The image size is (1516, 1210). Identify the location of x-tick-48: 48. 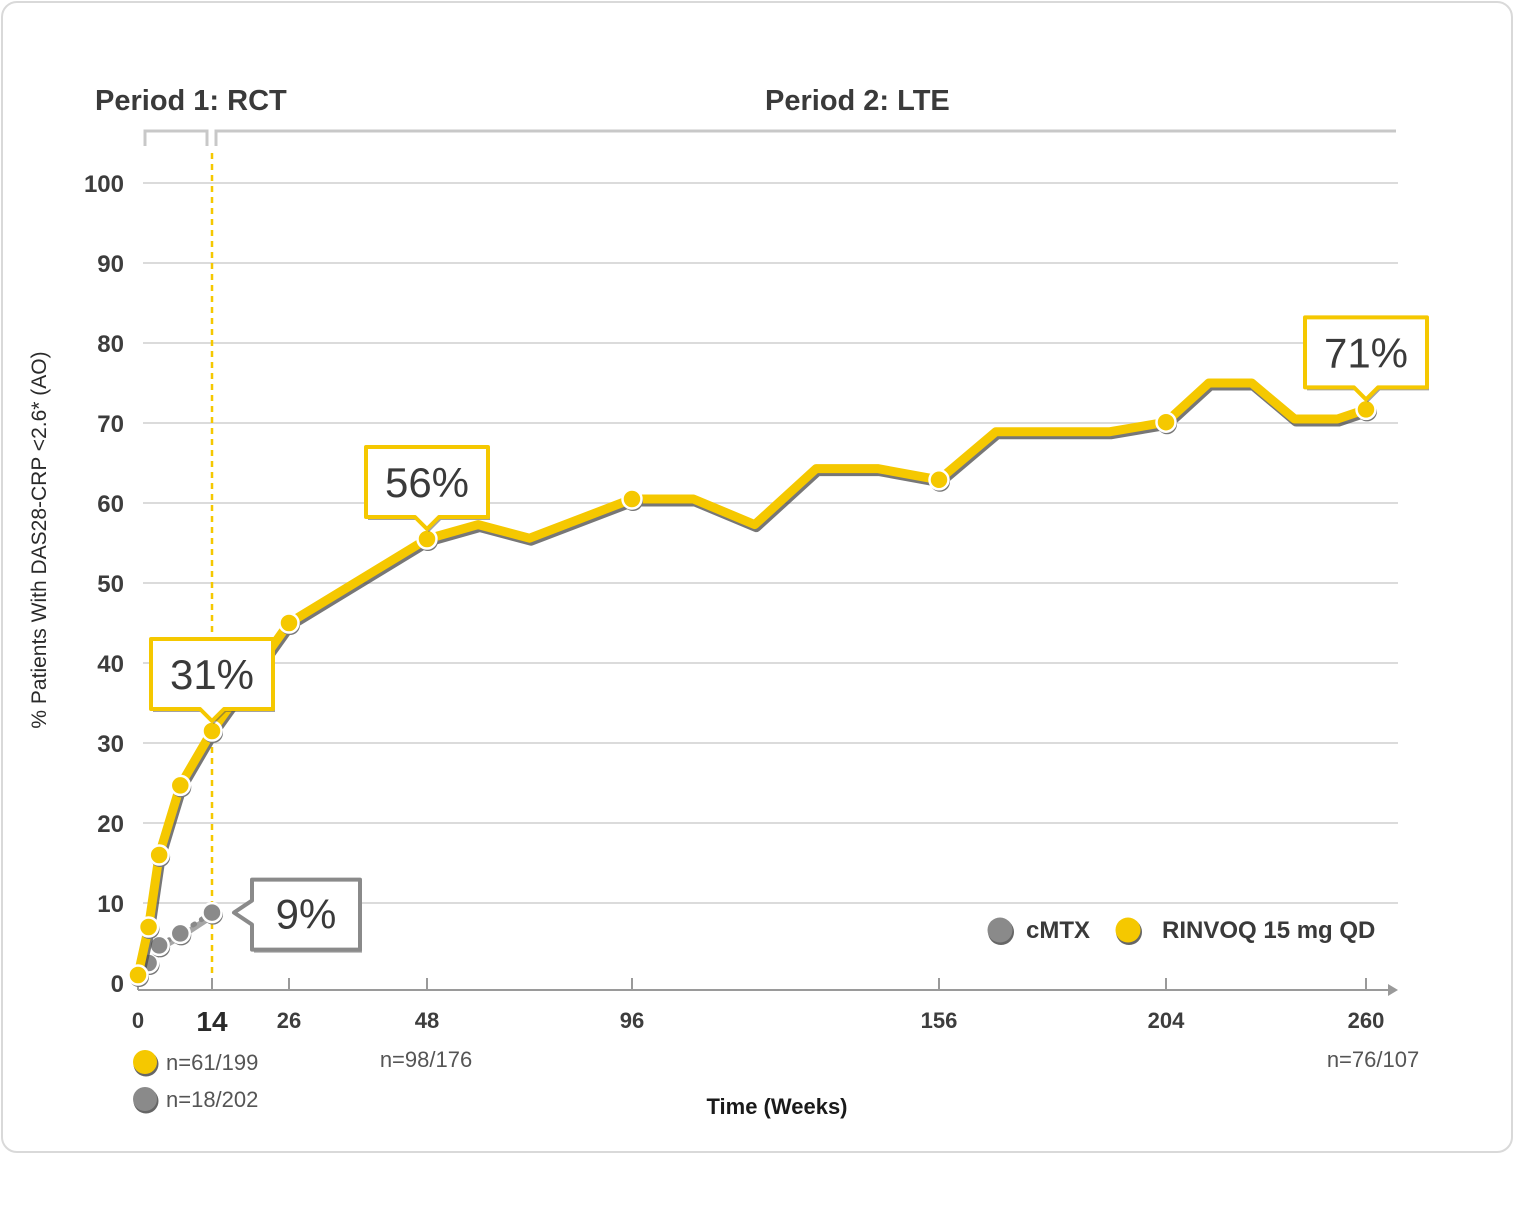
(427, 1020).